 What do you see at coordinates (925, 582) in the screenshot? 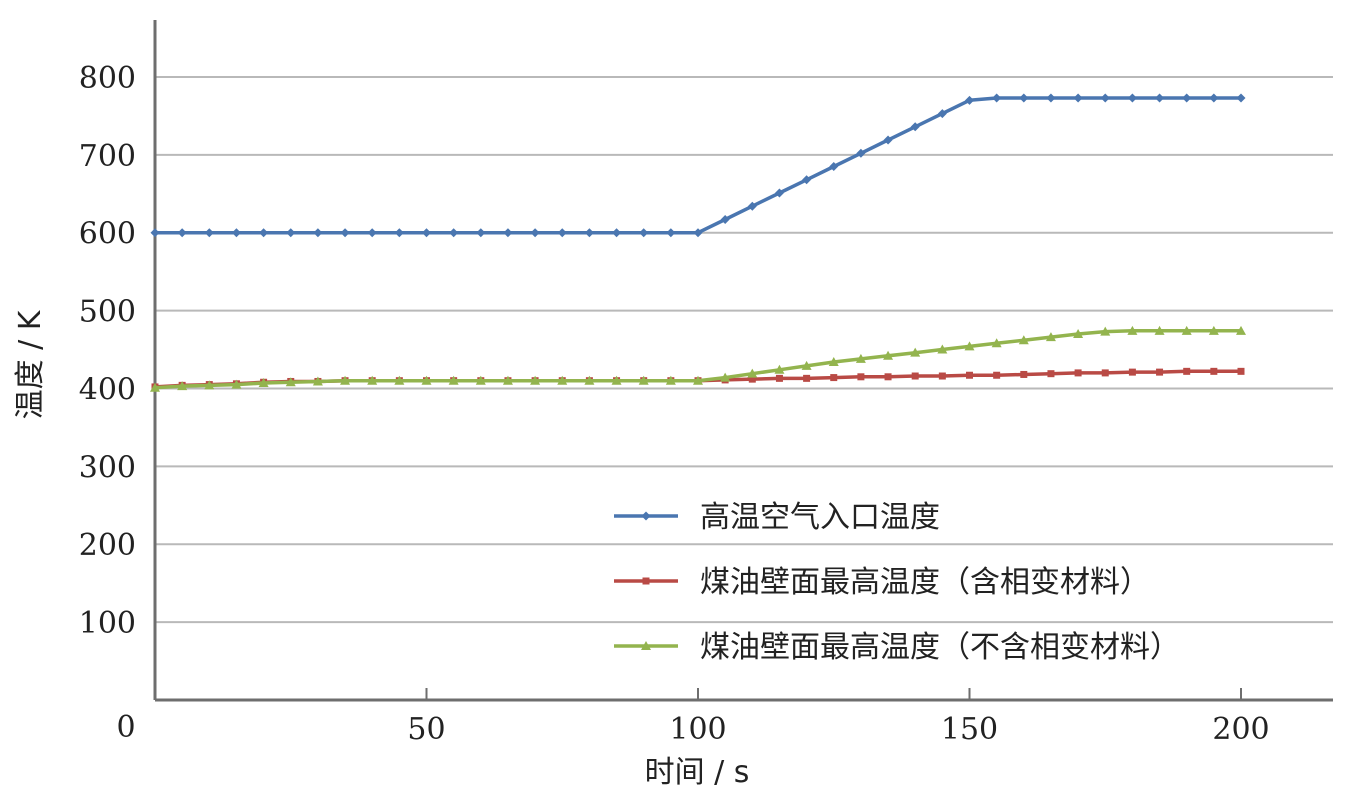
I see `legend-label: 煤油壁面最高温度（含相变材料）` at bounding box center [925, 582].